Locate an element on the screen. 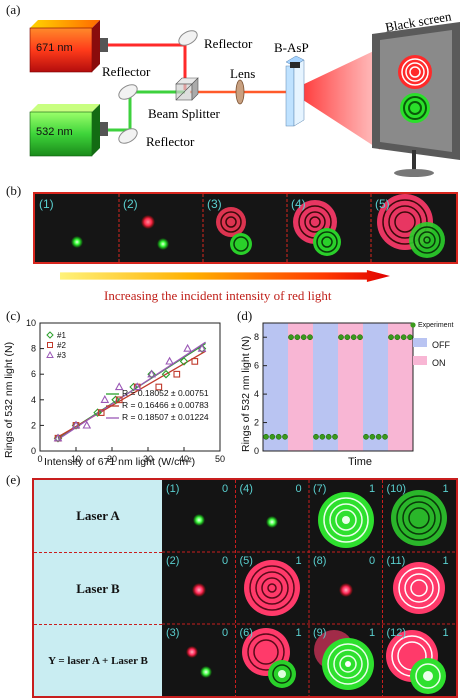  chart-d-xlabel: Time is located at coordinates (360, 462).